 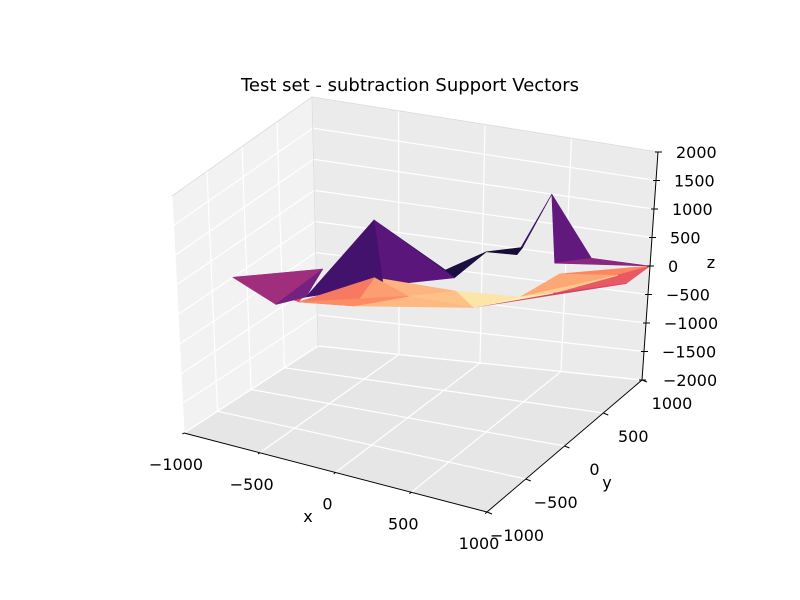 What do you see at coordinates (315, 221) in the screenshot?
I see `pane-edge` at bounding box center [315, 221].